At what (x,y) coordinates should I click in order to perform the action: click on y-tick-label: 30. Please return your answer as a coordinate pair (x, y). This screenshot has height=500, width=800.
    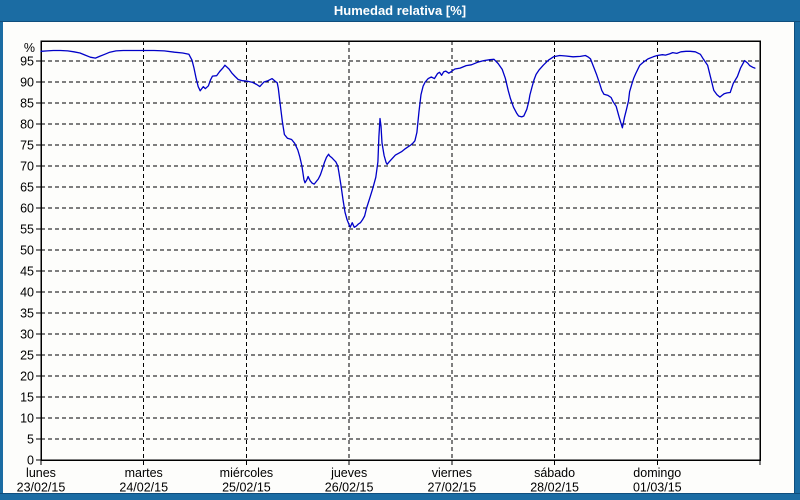
    Looking at the image, I should click on (27, 334).